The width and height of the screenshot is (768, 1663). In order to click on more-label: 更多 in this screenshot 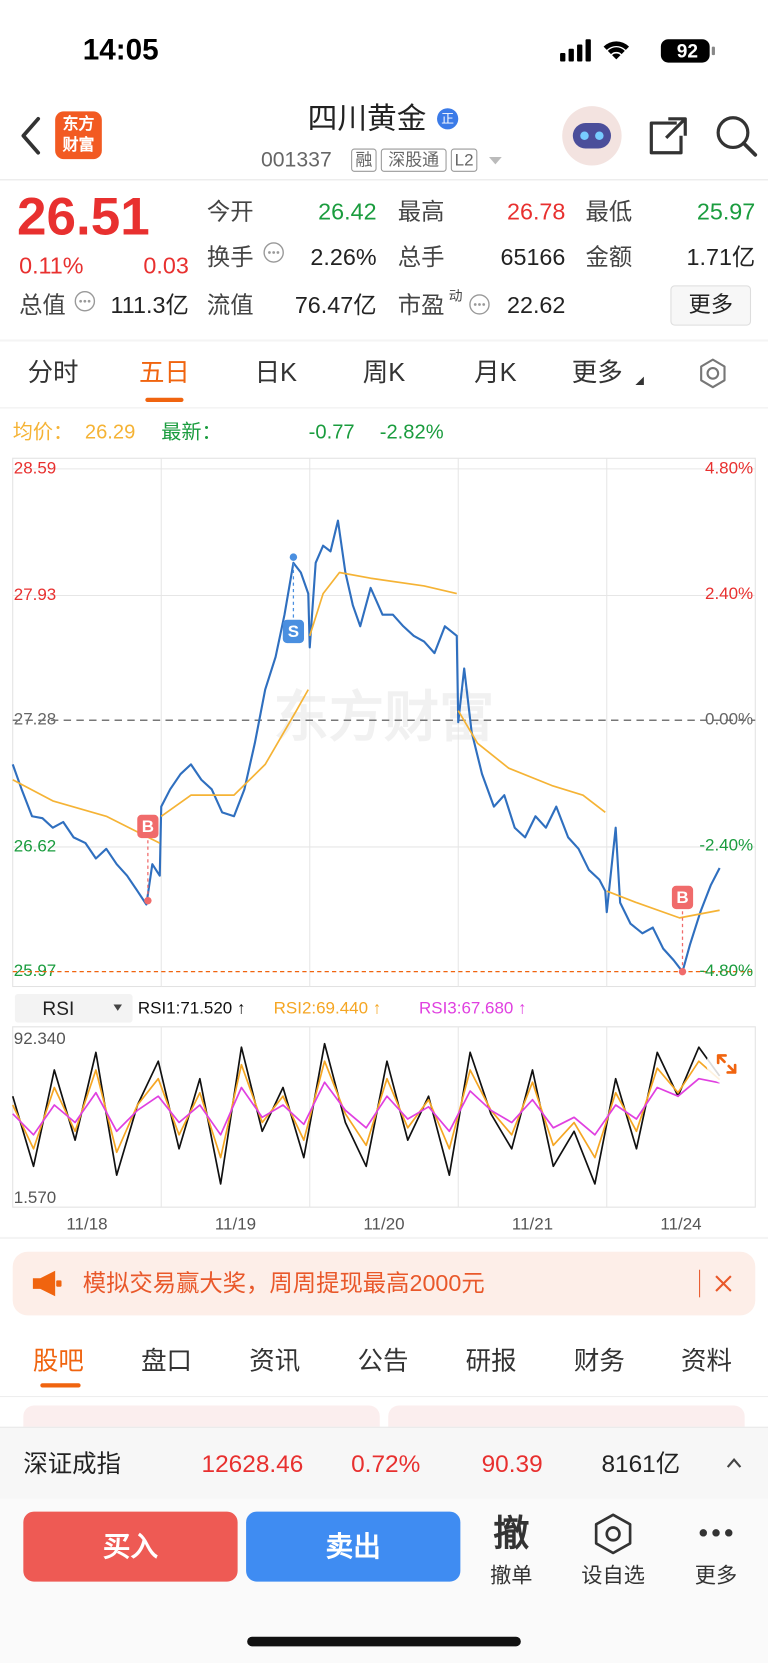, I will do `click(716, 1576)`.